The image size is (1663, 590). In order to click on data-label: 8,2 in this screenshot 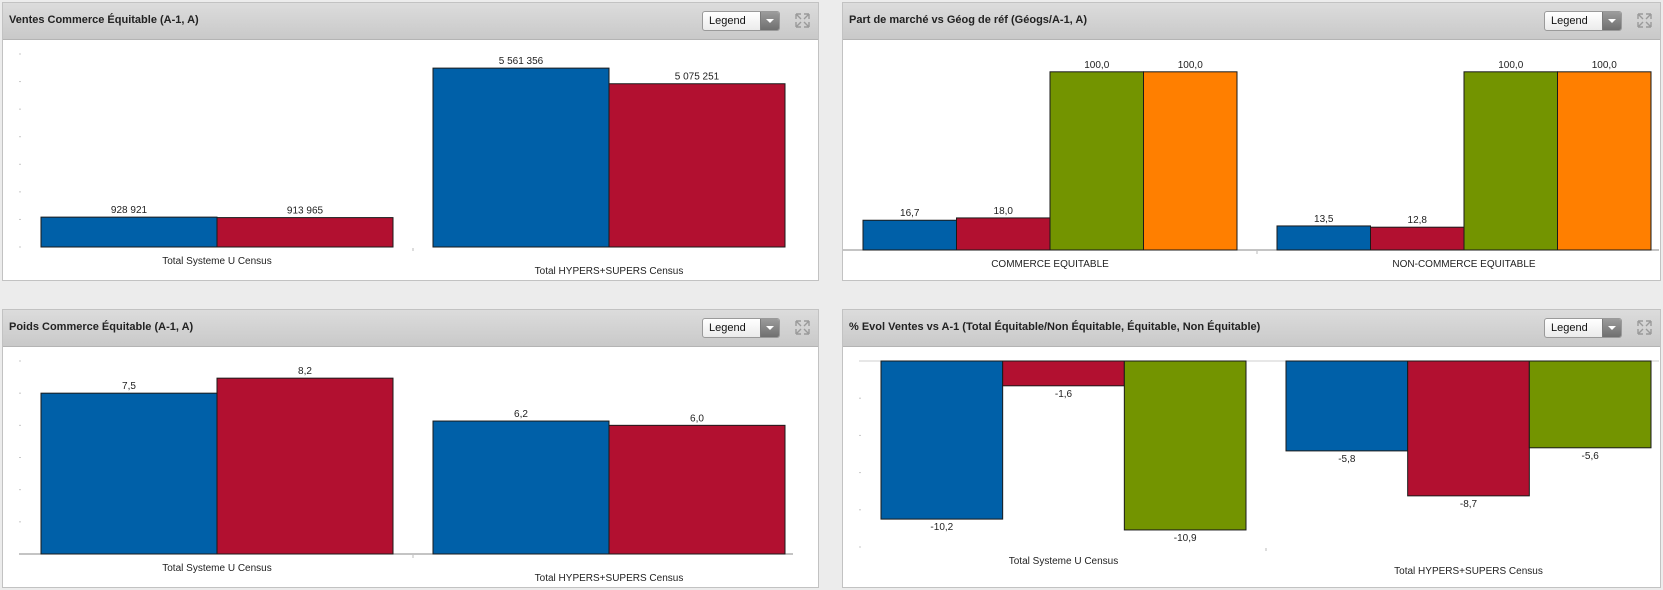, I will do `click(305, 371)`.